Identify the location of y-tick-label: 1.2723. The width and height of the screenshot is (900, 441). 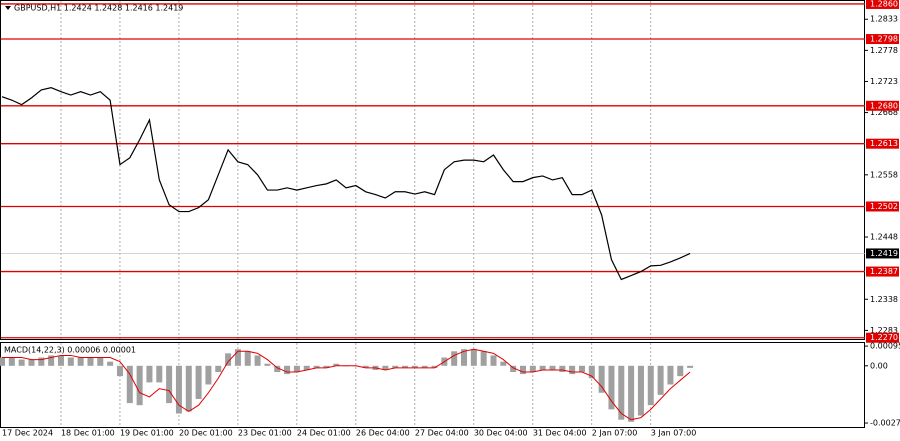
(884, 81).